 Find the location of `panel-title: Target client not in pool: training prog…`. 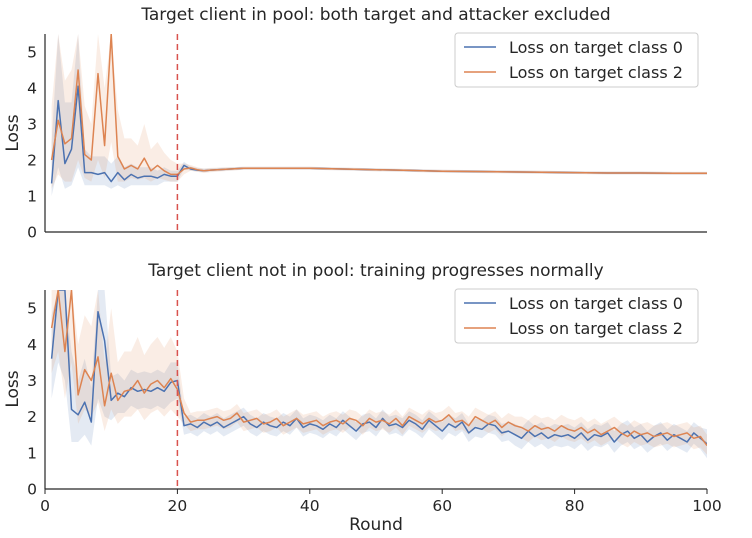

panel-title: Target client not in pool: training prog… is located at coordinates (375, 271).